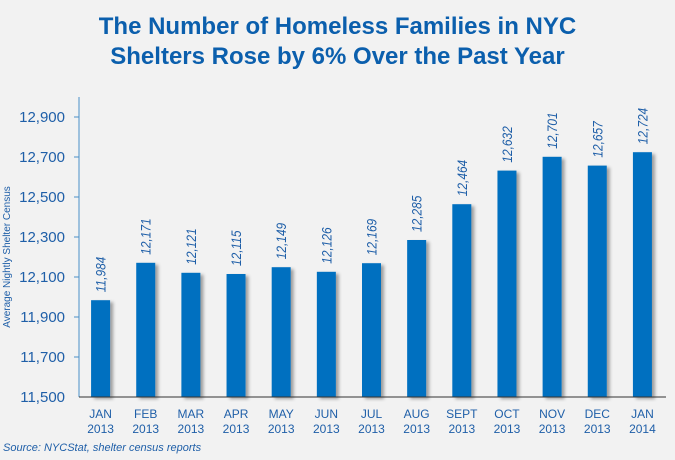 This screenshot has height=460, width=675. Describe the element at coordinates (372, 414) in the screenshot. I see `x-tick-label-month: JUL` at that location.